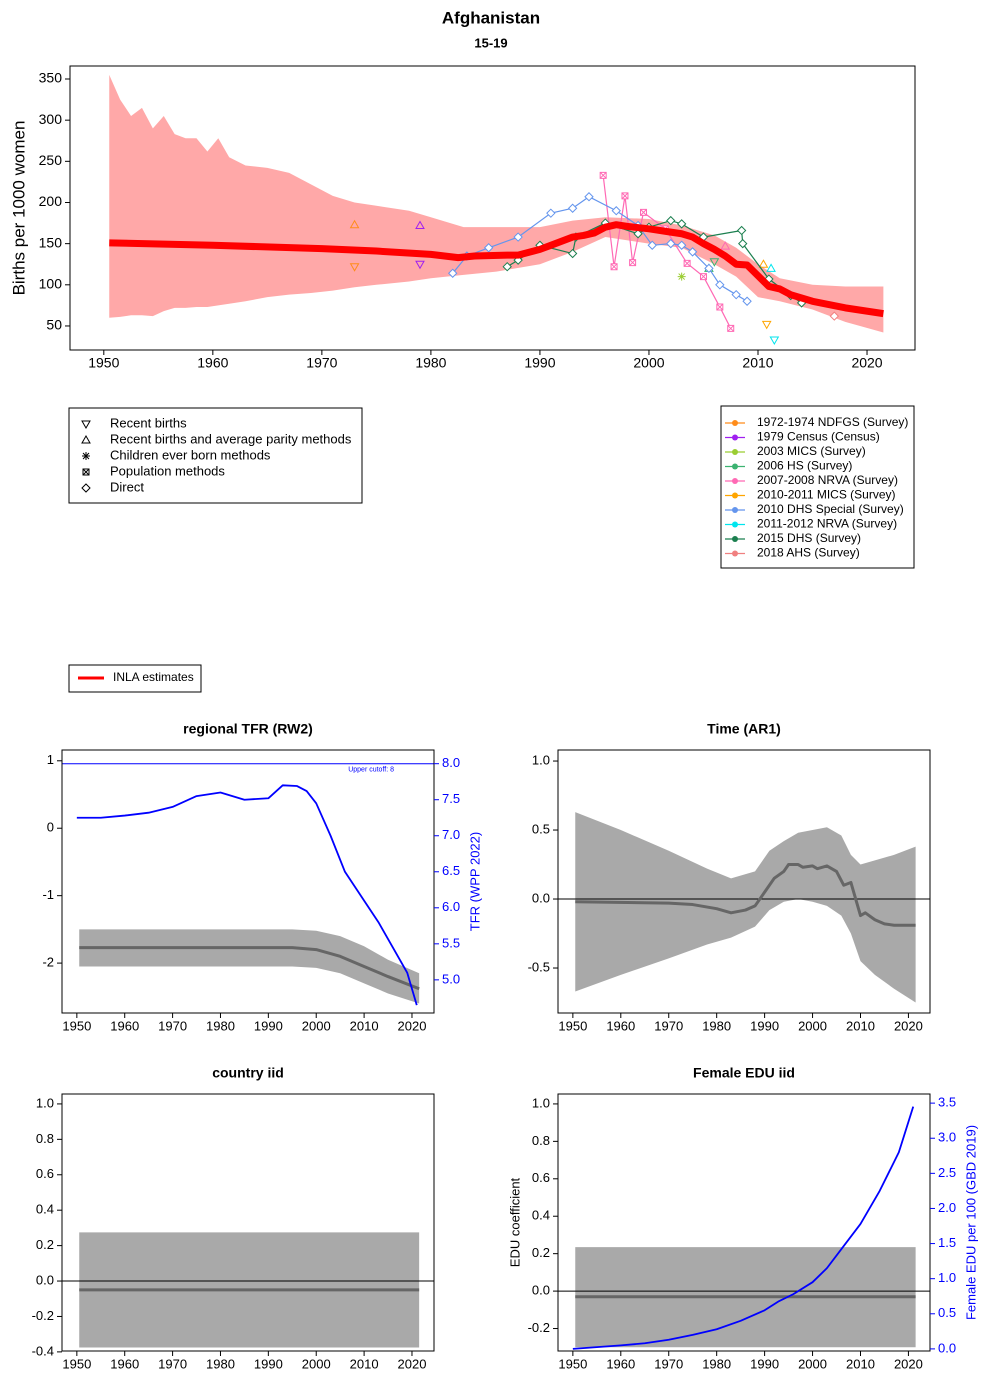 The width and height of the screenshot is (982, 1374). Describe the element at coordinates (54, 325) in the screenshot. I see `y-tick-label: 50` at that location.